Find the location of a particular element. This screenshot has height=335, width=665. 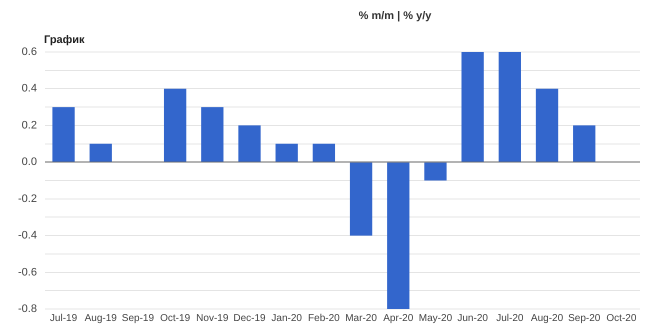

x-tick-label: Nov-19 is located at coordinates (212, 318).